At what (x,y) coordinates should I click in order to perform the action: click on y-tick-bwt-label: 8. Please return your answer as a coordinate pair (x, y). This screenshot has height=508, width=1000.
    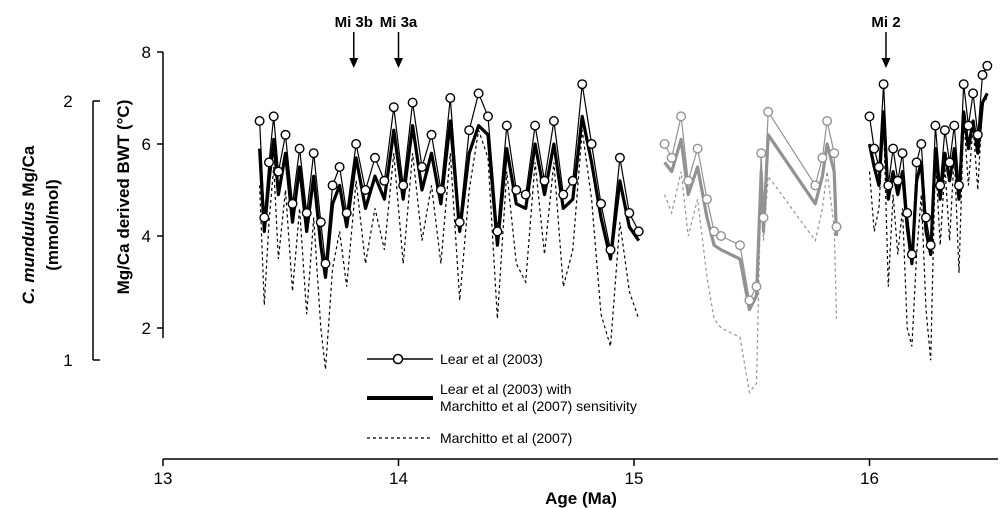
    Looking at the image, I should click on (146, 52).